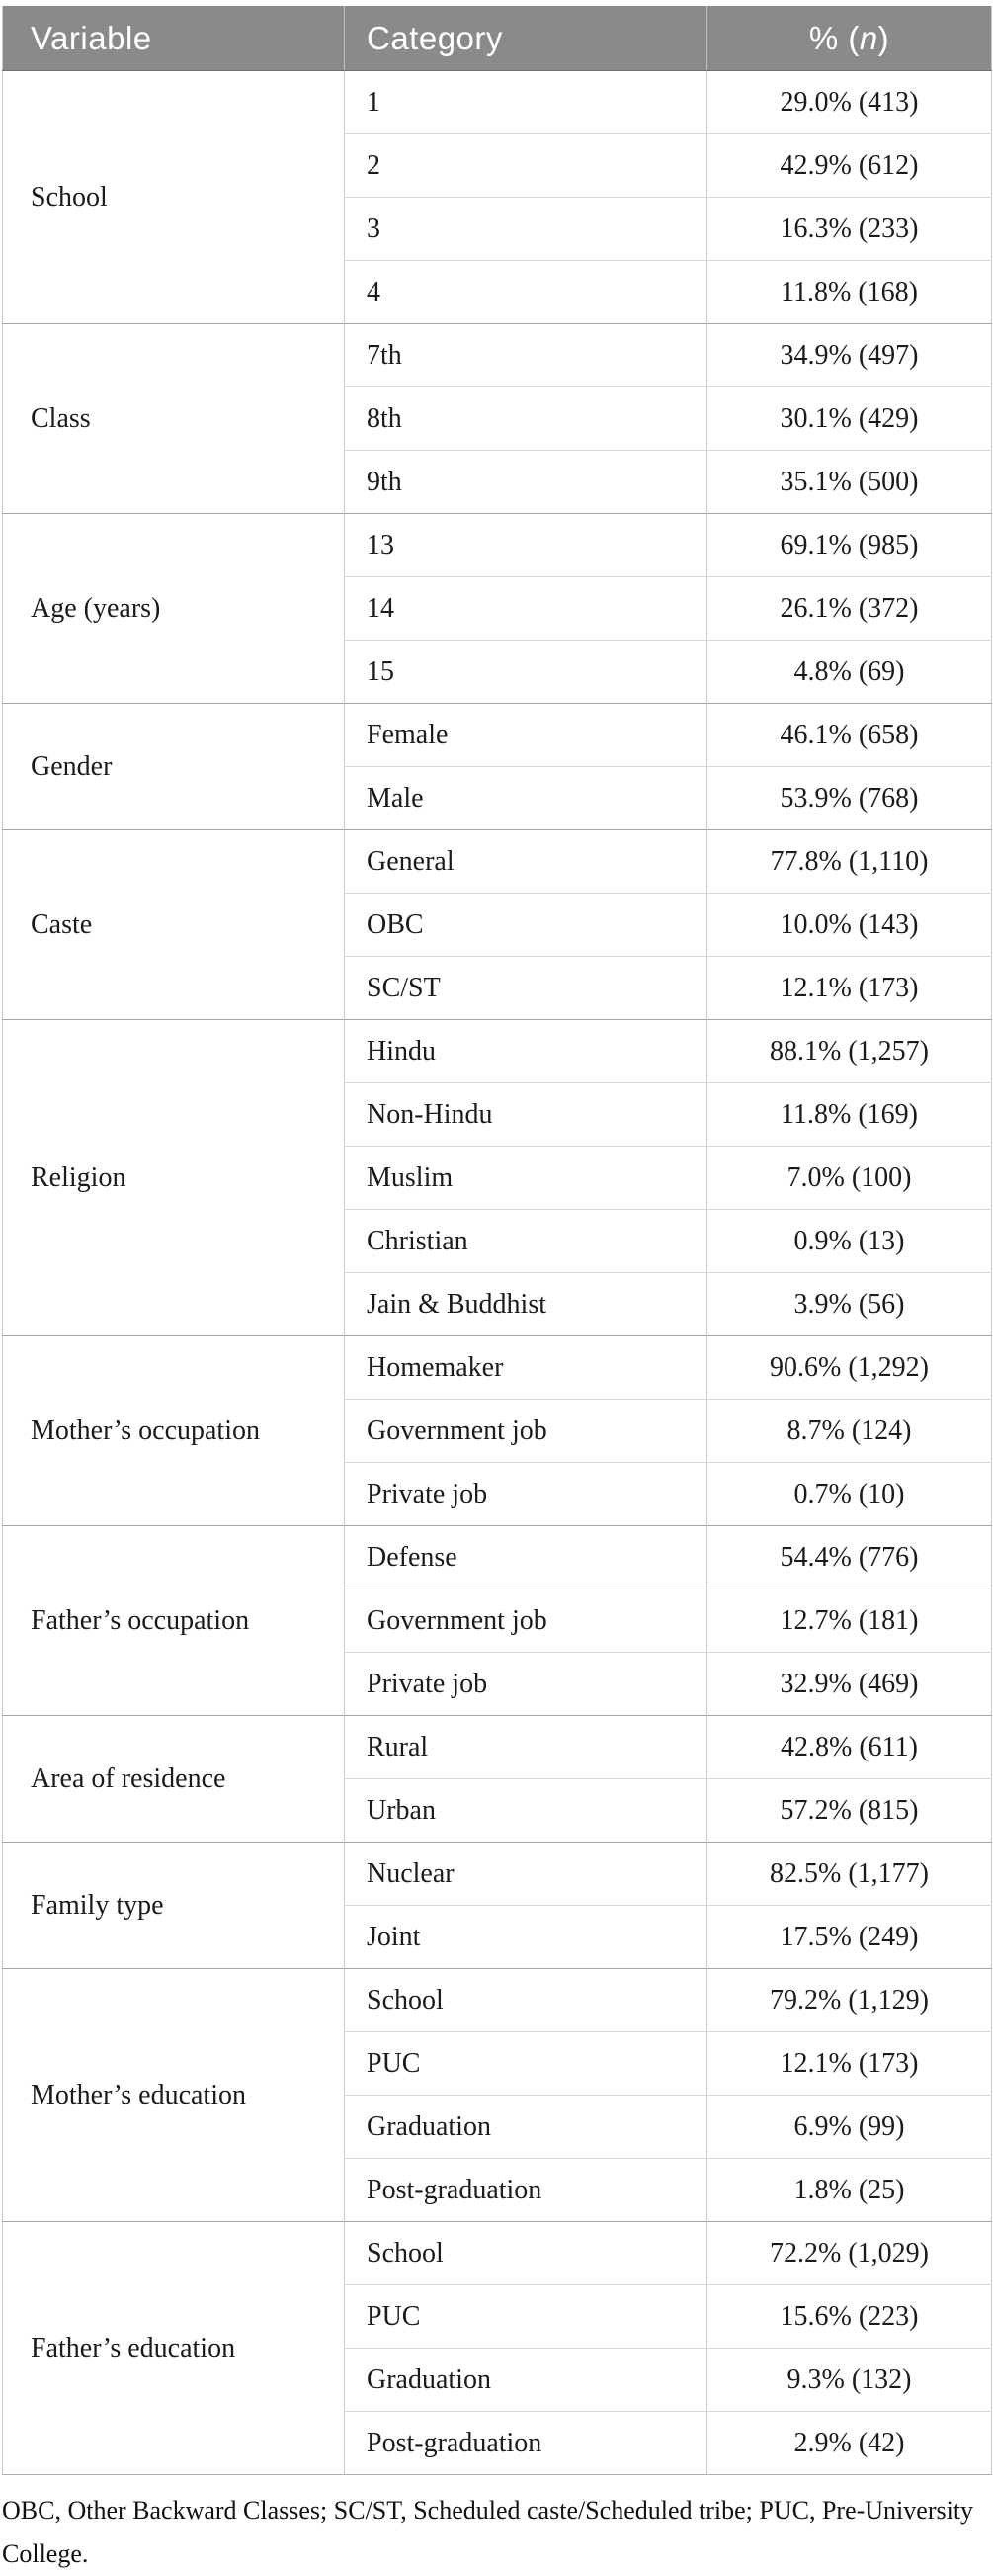 The image size is (993, 2576). I want to click on value-cell: 9.3% (132), so click(849, 2380).